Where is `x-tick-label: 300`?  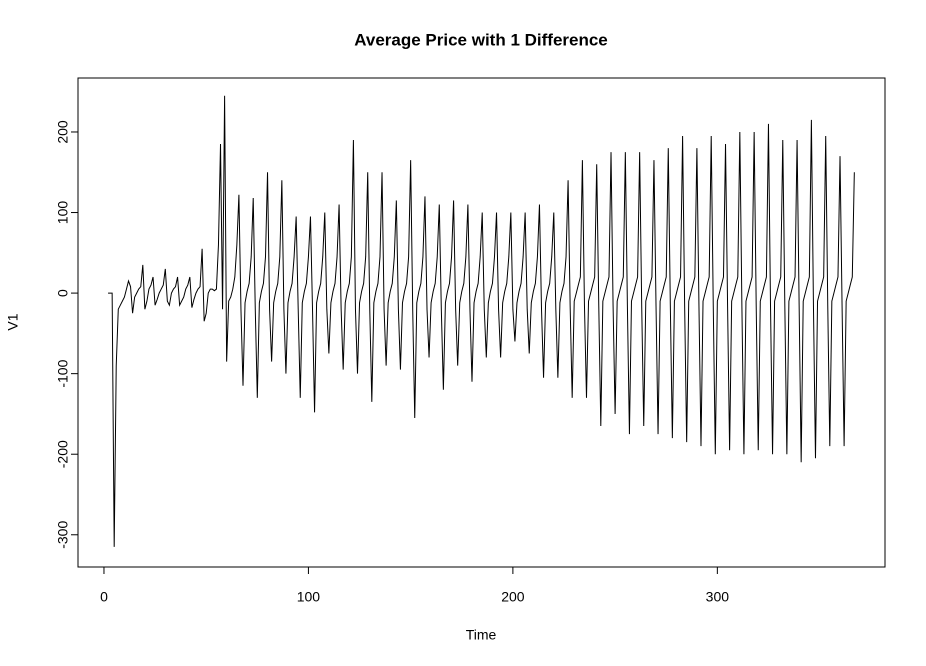 x-tick-label: 300 is located at coordinates (718, 597).